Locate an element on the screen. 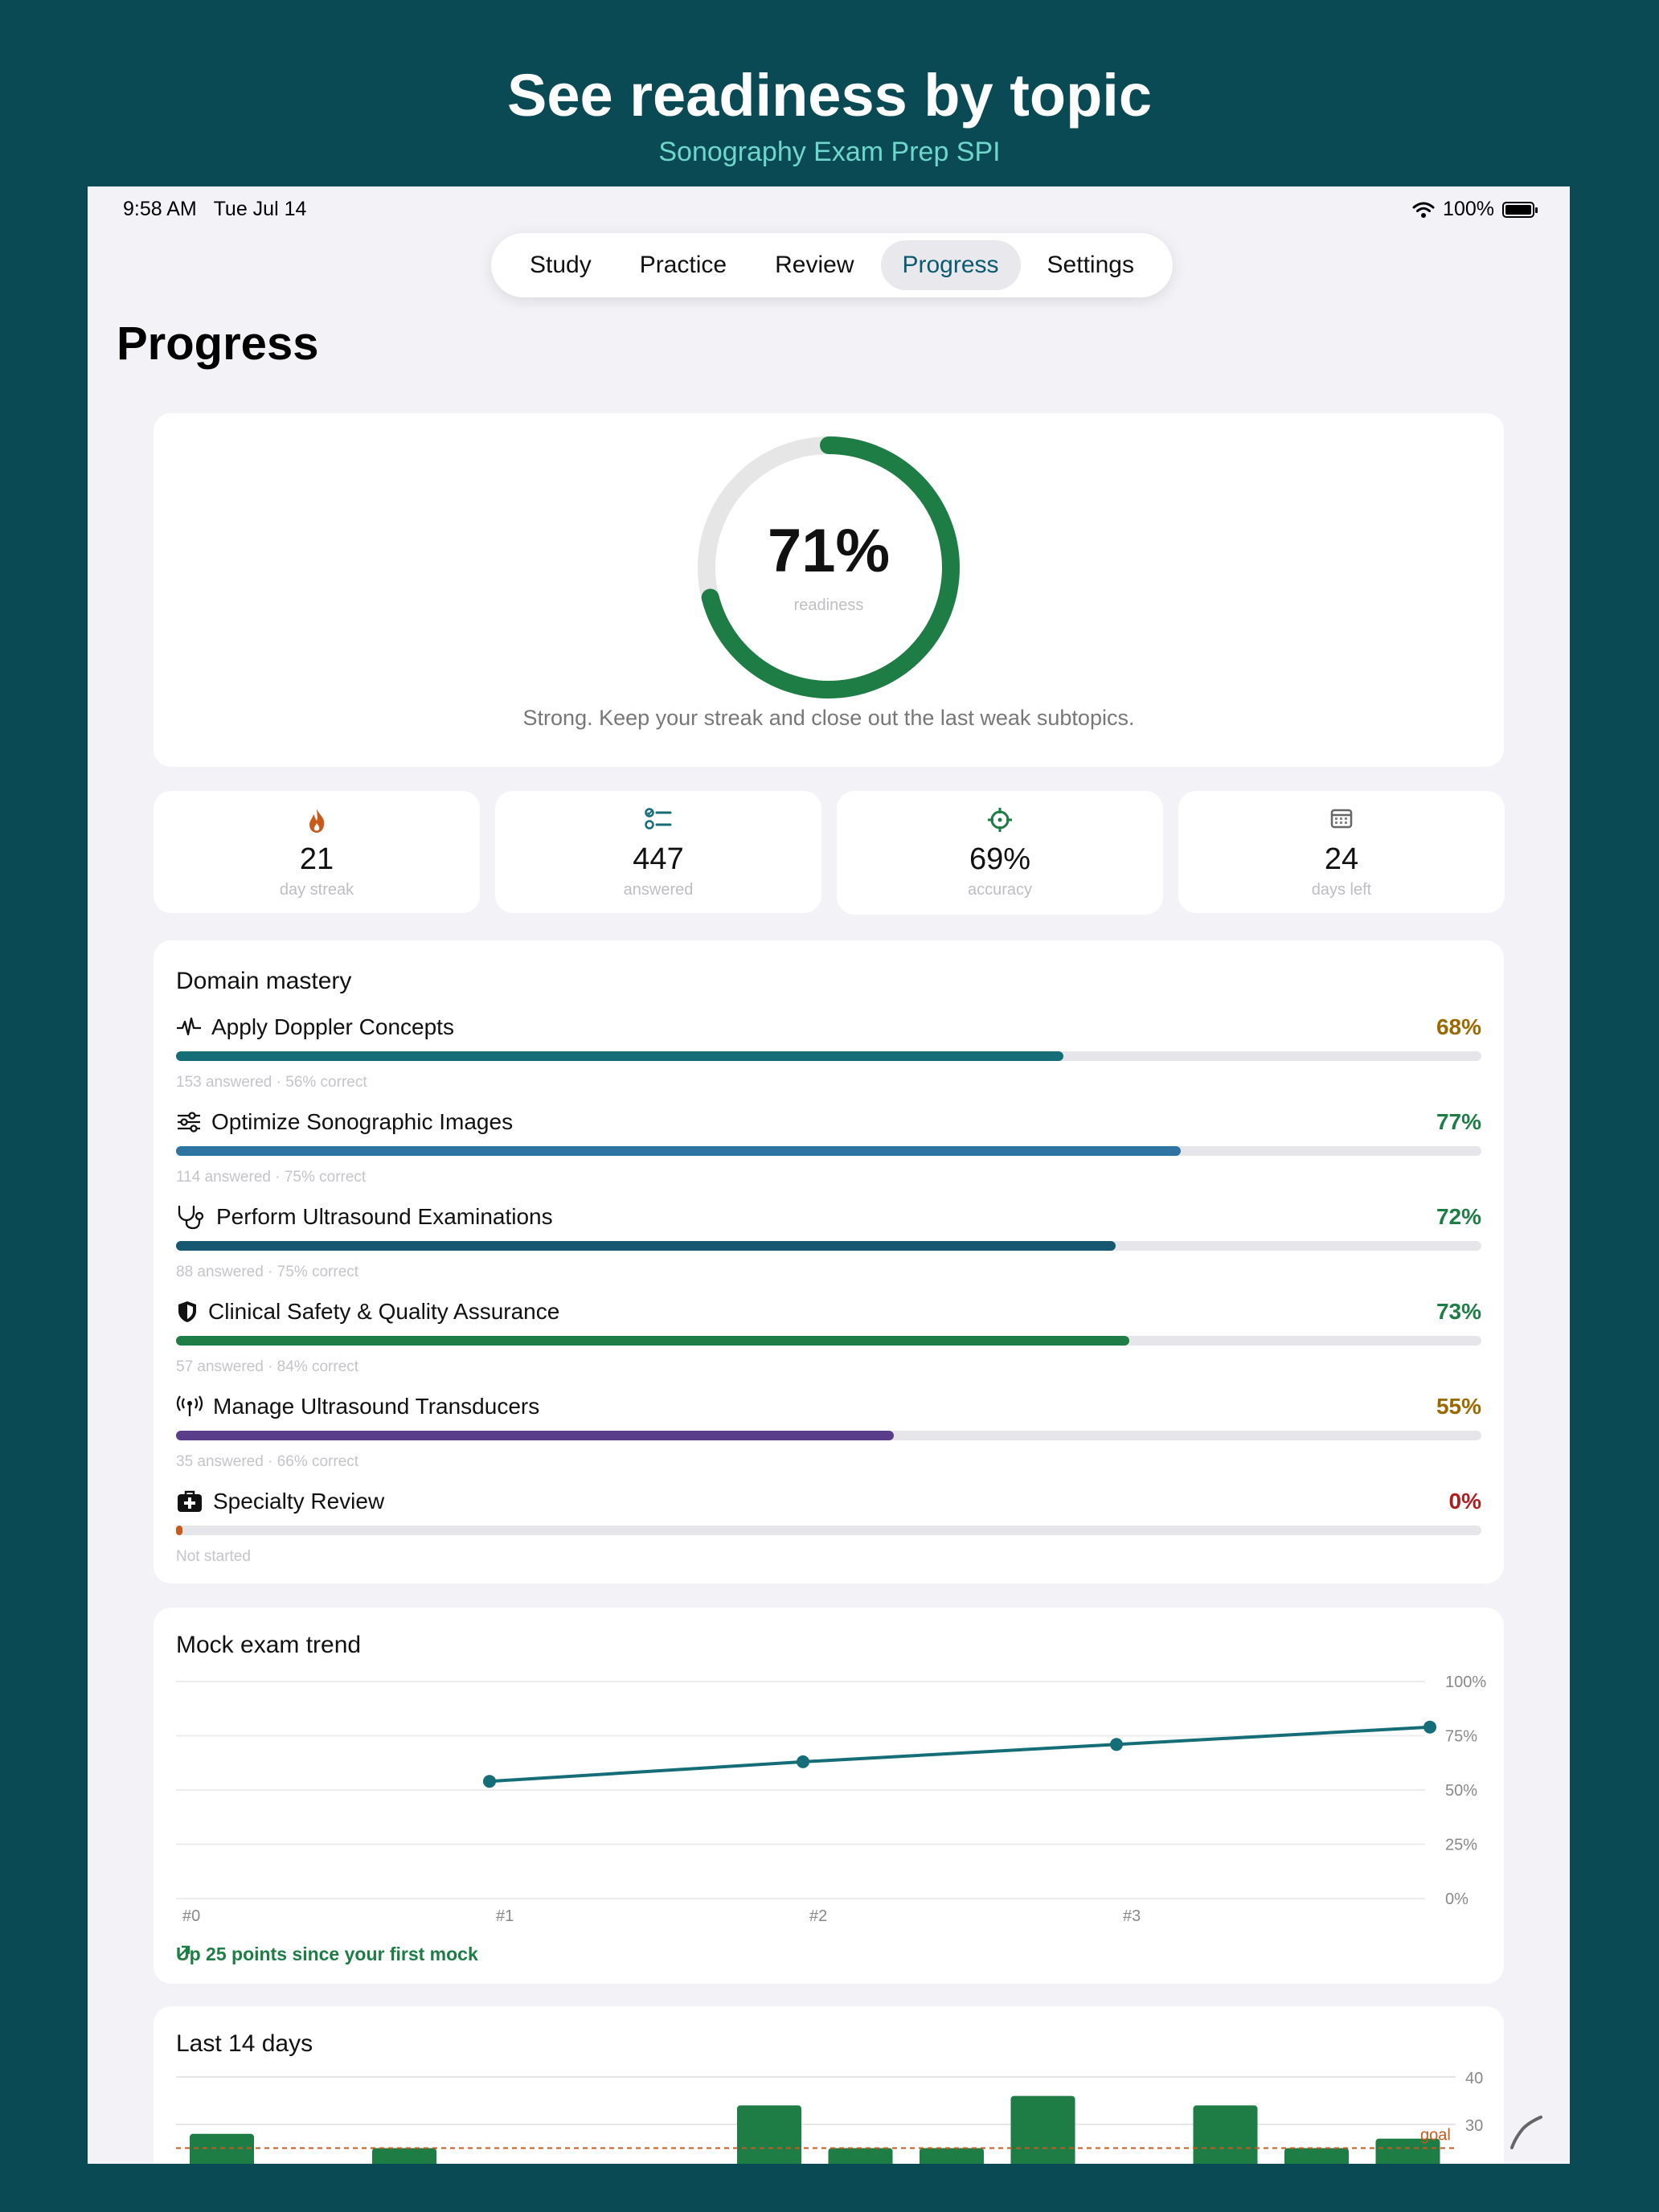  tab-bar: Study Practice Review Progress Settings is located at coordinates (832, 265).